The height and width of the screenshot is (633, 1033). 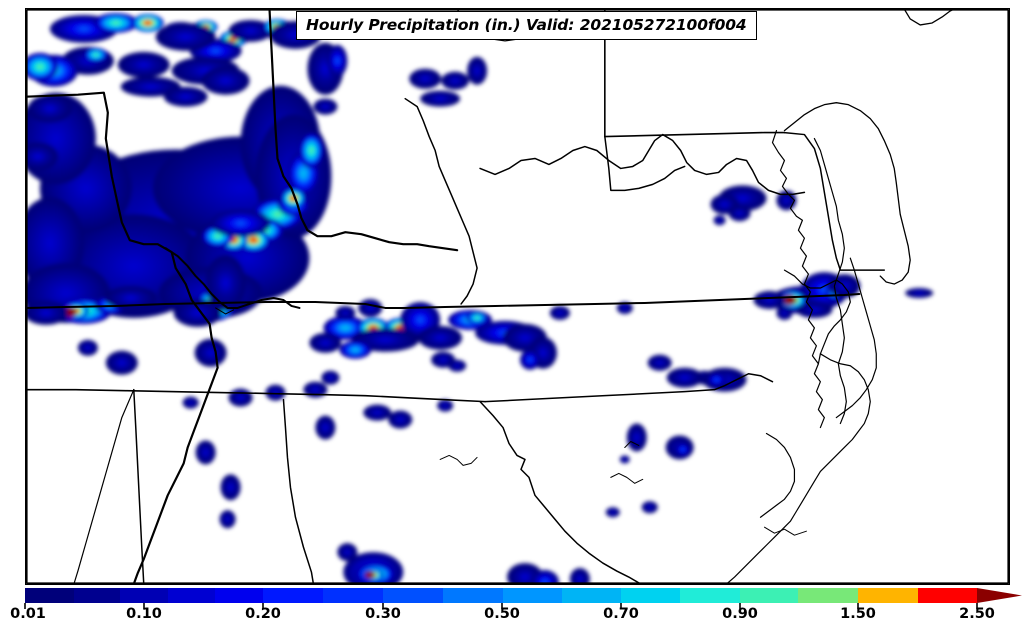 What do you see at coordinates (856, 338) in the screenshot?
I see `coastline-outer-banks` at bounding box center [856, 338].